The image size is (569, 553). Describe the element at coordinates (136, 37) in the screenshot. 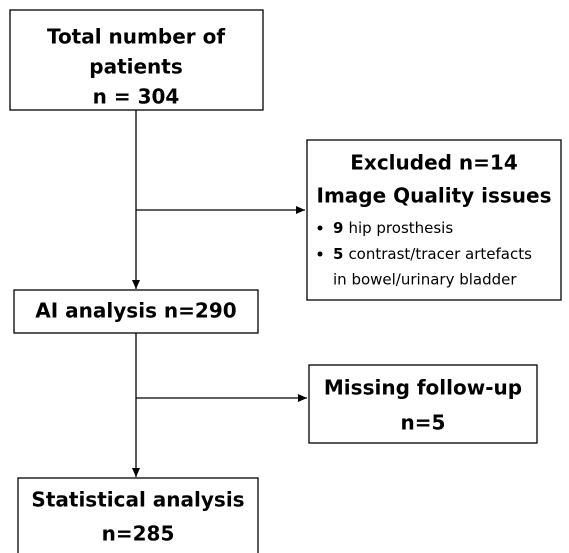

I see `node-text: Total number of` at that location.